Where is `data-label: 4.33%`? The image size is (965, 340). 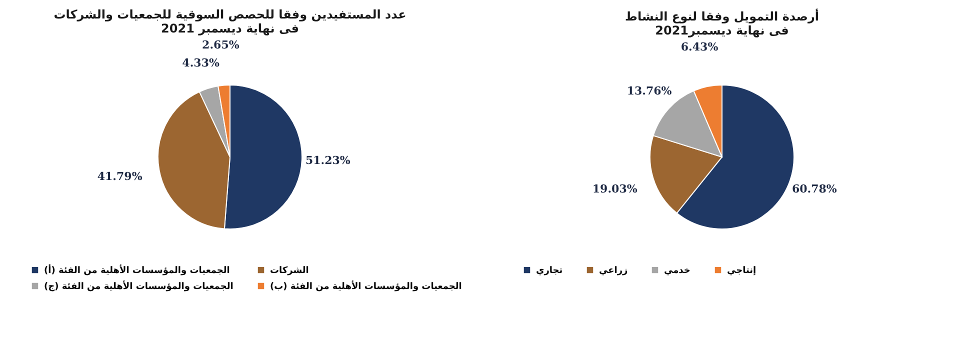
data-label: 4.33% is located at coordinates (201, 63).